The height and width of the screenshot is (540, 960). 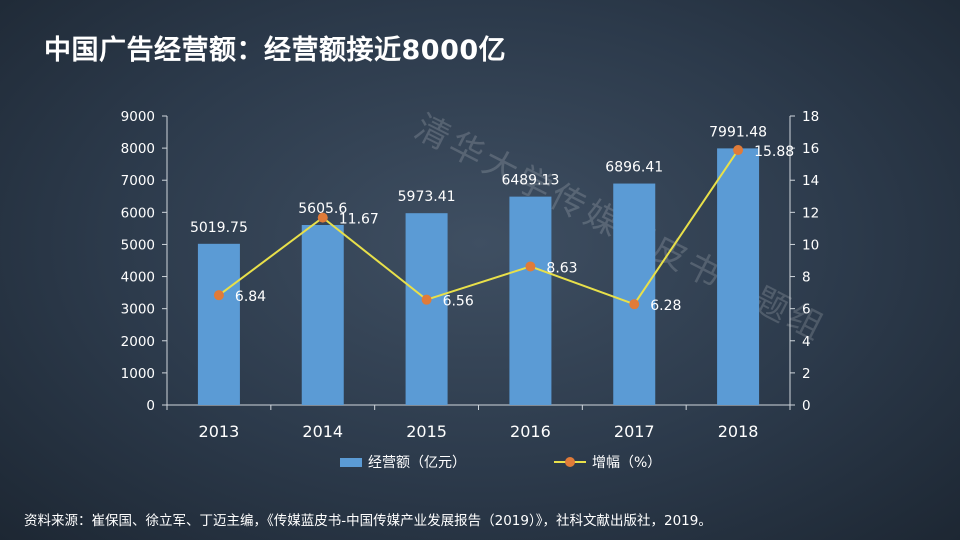 What do you see at coordinates (774, 152) in the screenshot?
I see `line-data-label: 15.88` at bounding box center [774, 152].